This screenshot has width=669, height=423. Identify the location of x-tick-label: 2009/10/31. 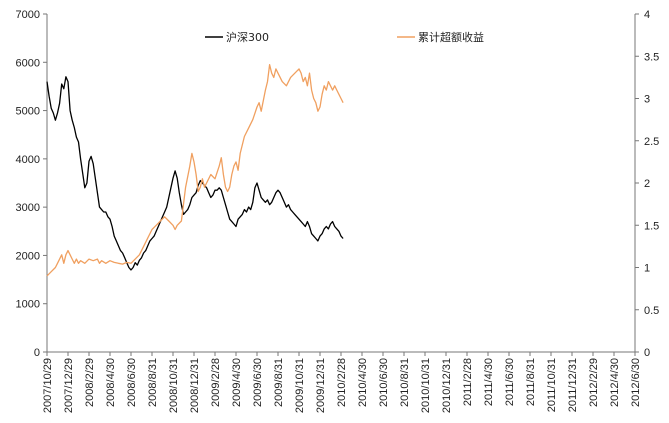
(300, 385).